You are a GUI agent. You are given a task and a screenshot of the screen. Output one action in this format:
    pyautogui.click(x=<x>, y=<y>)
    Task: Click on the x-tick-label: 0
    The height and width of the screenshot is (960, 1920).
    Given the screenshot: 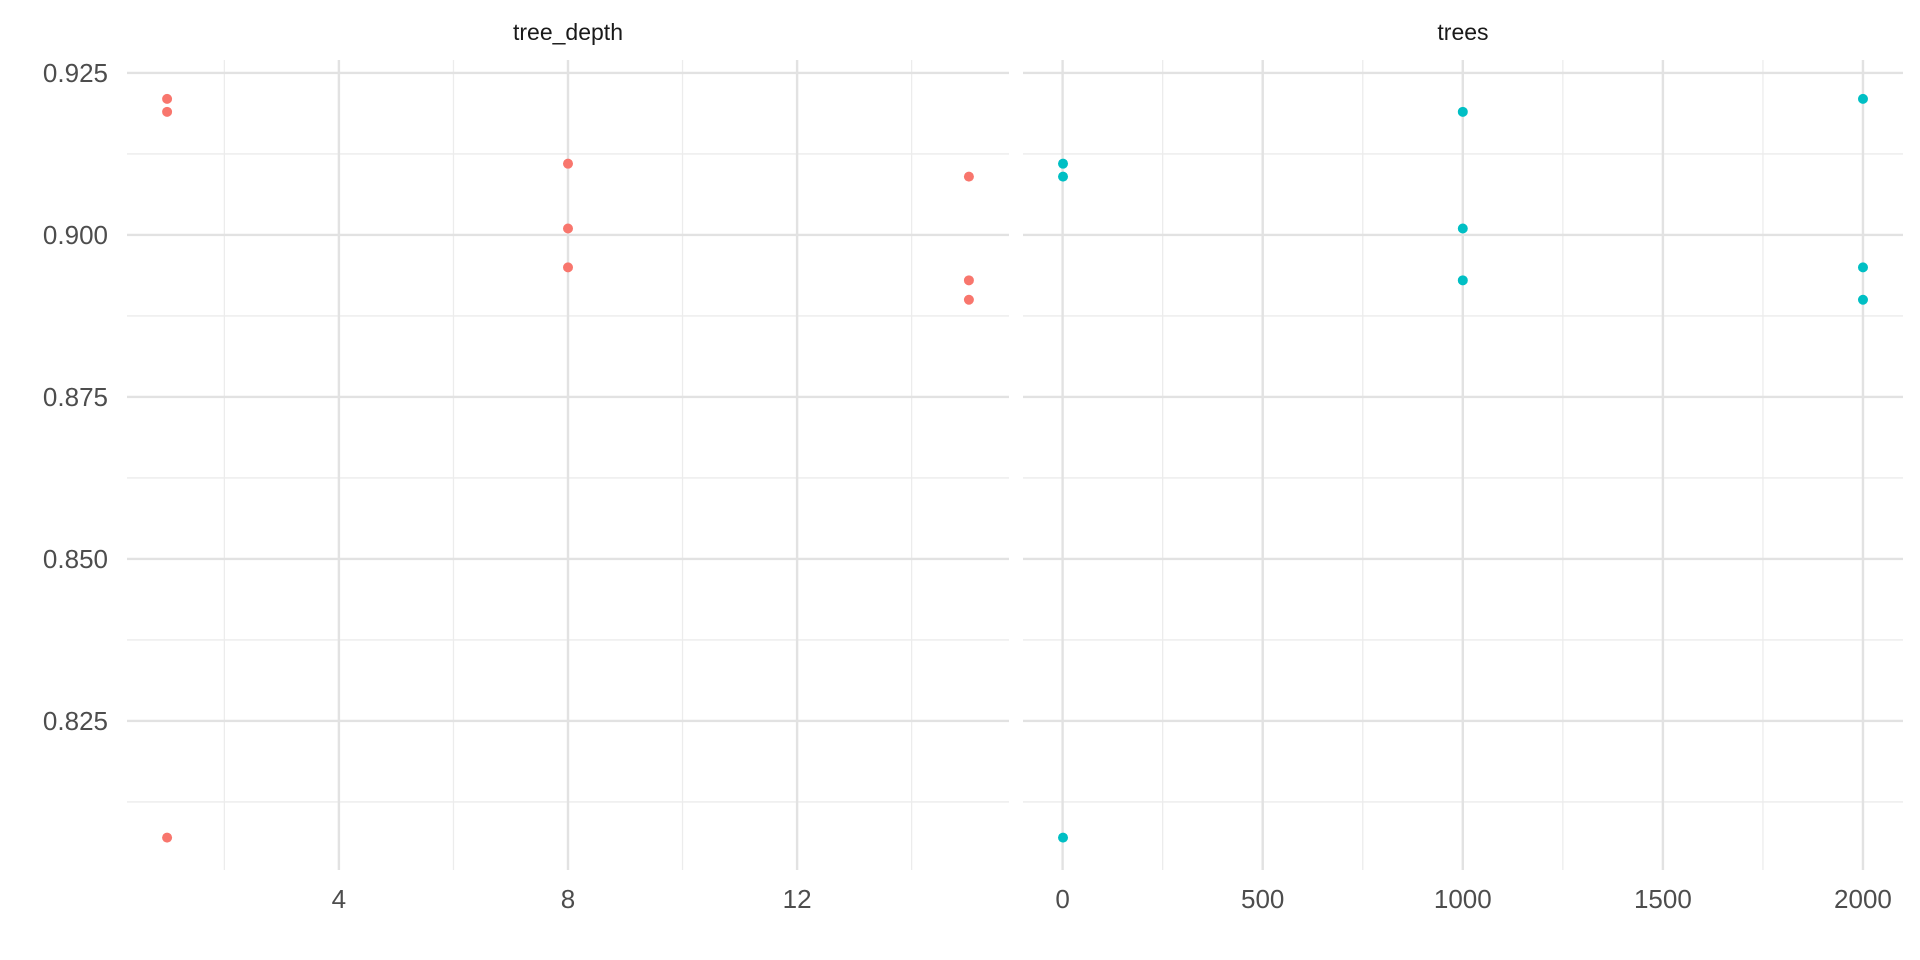 What is the action you would take?
    pyautogui.click(x=1062, y=899)
    